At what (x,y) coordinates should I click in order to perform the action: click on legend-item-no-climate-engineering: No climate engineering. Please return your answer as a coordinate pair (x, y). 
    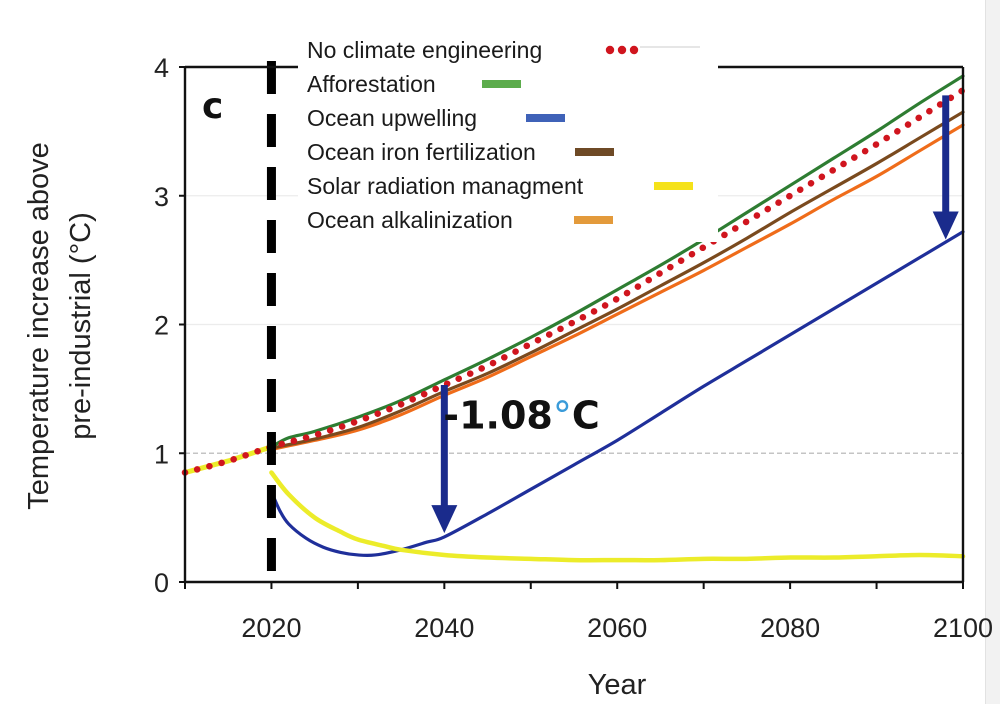
    Looking at the image, I should click on (473, 50).